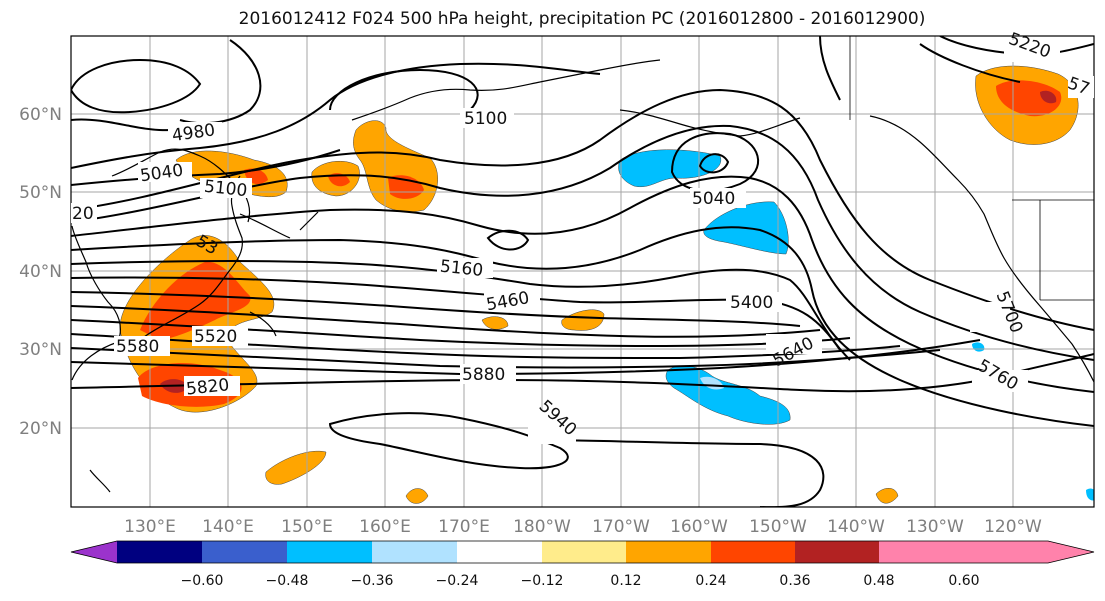 The height and width of the screenshot is (601, 1105). I want to click on contour-label-5040-low: 5040, so click(713, 199).